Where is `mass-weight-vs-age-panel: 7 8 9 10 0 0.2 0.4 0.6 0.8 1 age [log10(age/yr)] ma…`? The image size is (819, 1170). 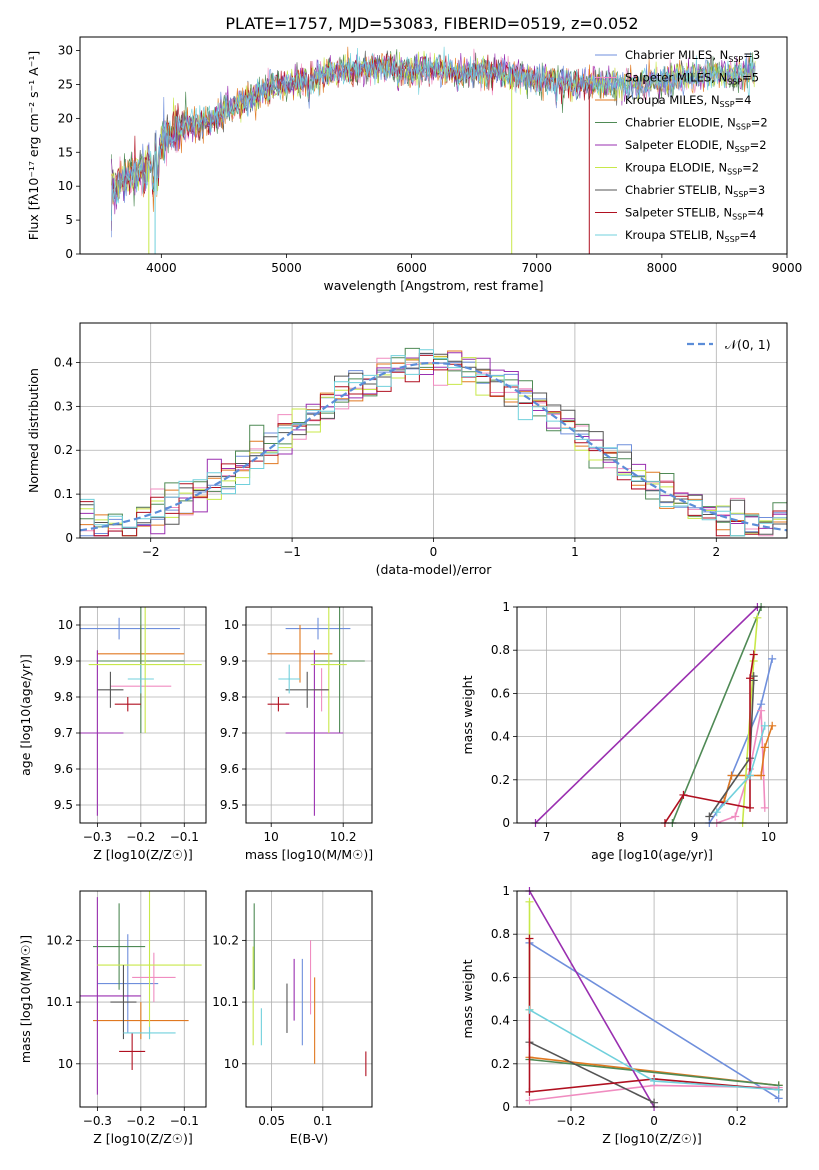 mass-weight-vs-age-panel: 7 8 9 10 0 0.2 0.4 0.6 0.8 1 age [log10(age/yr)] ma… is located at coordinates (624, 731).